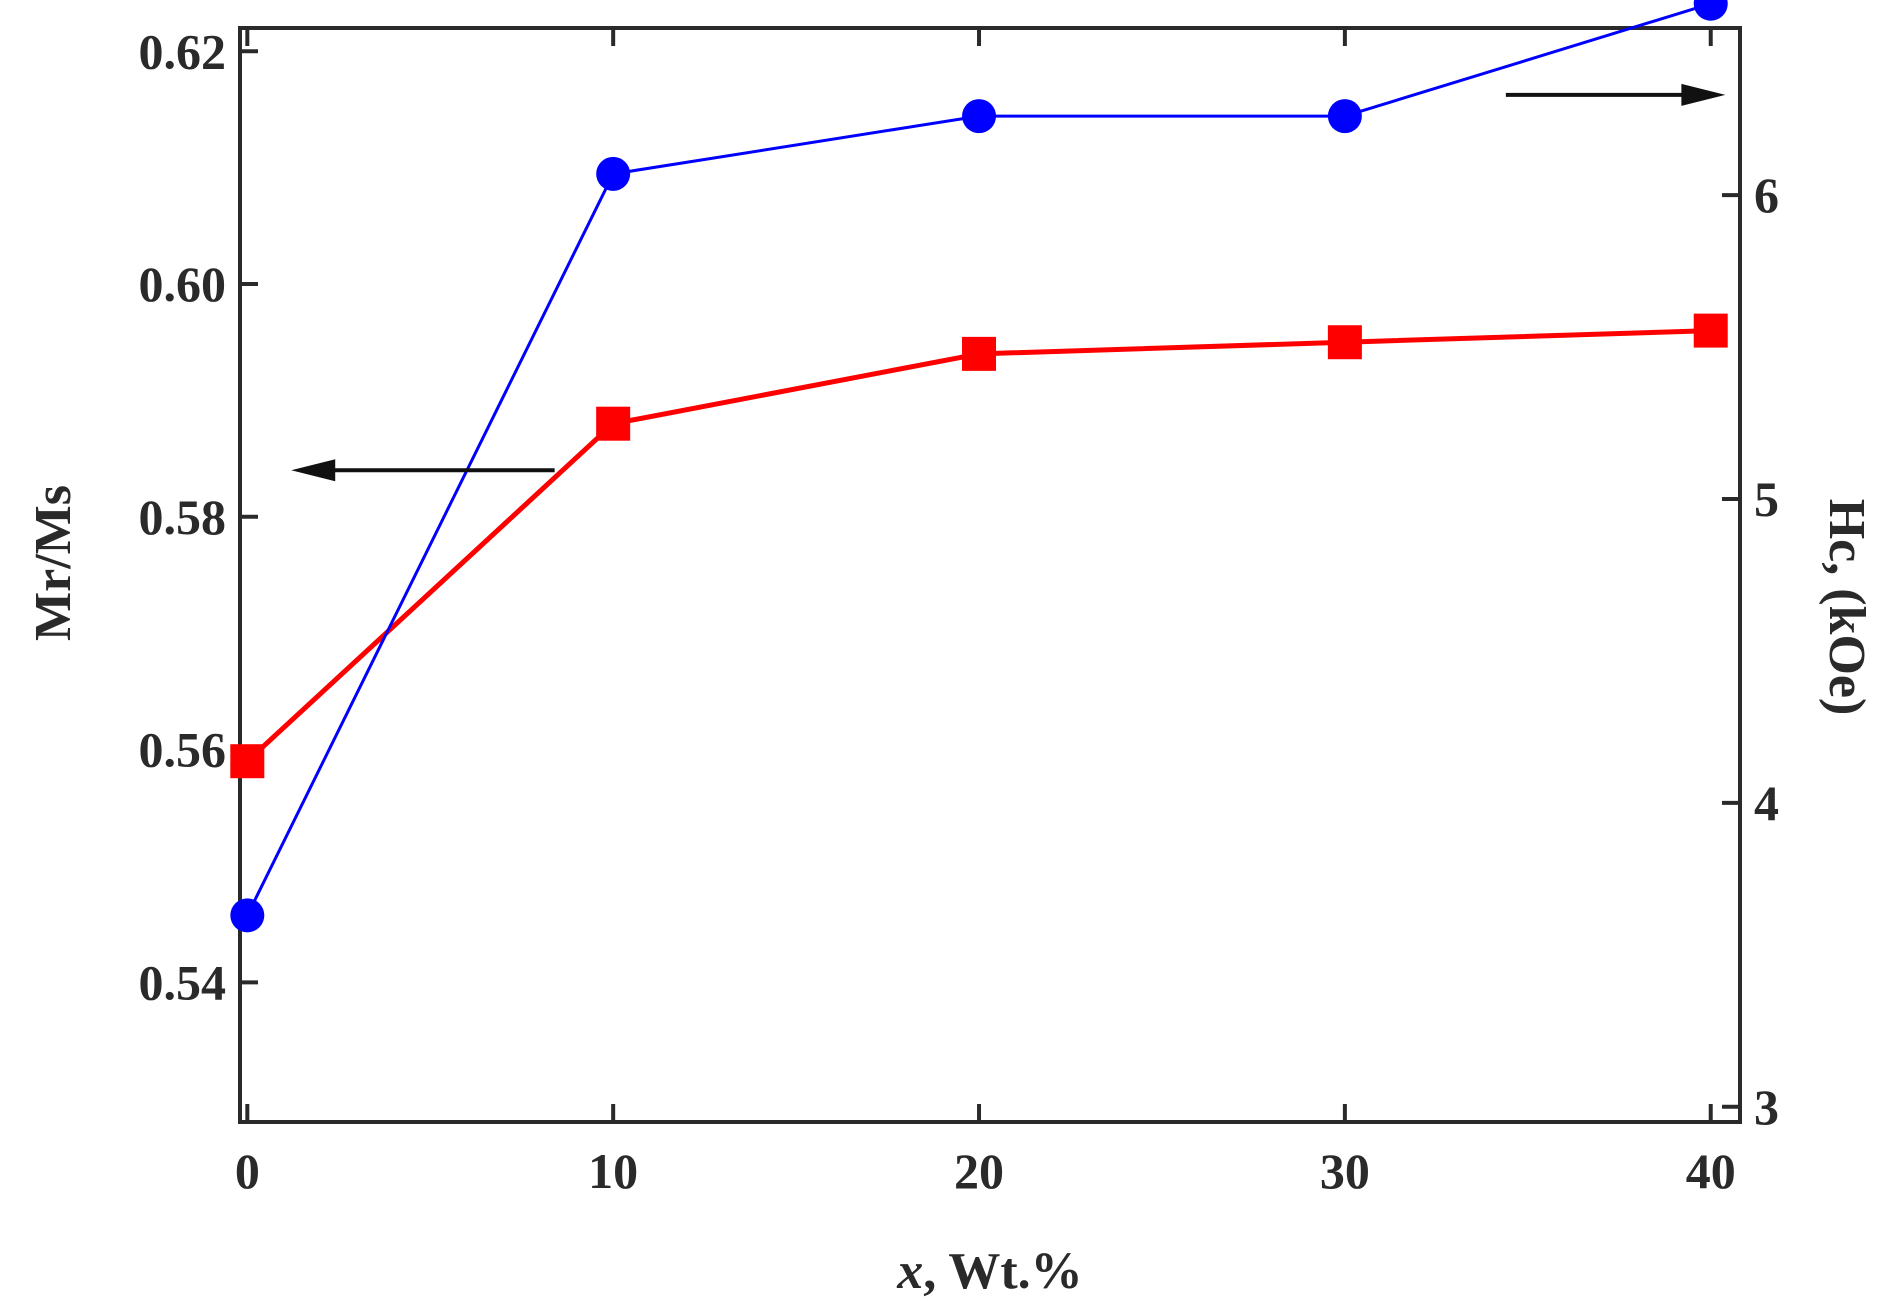 The image size is (1895, 1314). What do you see at coordinates (1703, 94) in the screenshot?
I see `right-axis-arrow-head` at bounding box center [1703, 94].